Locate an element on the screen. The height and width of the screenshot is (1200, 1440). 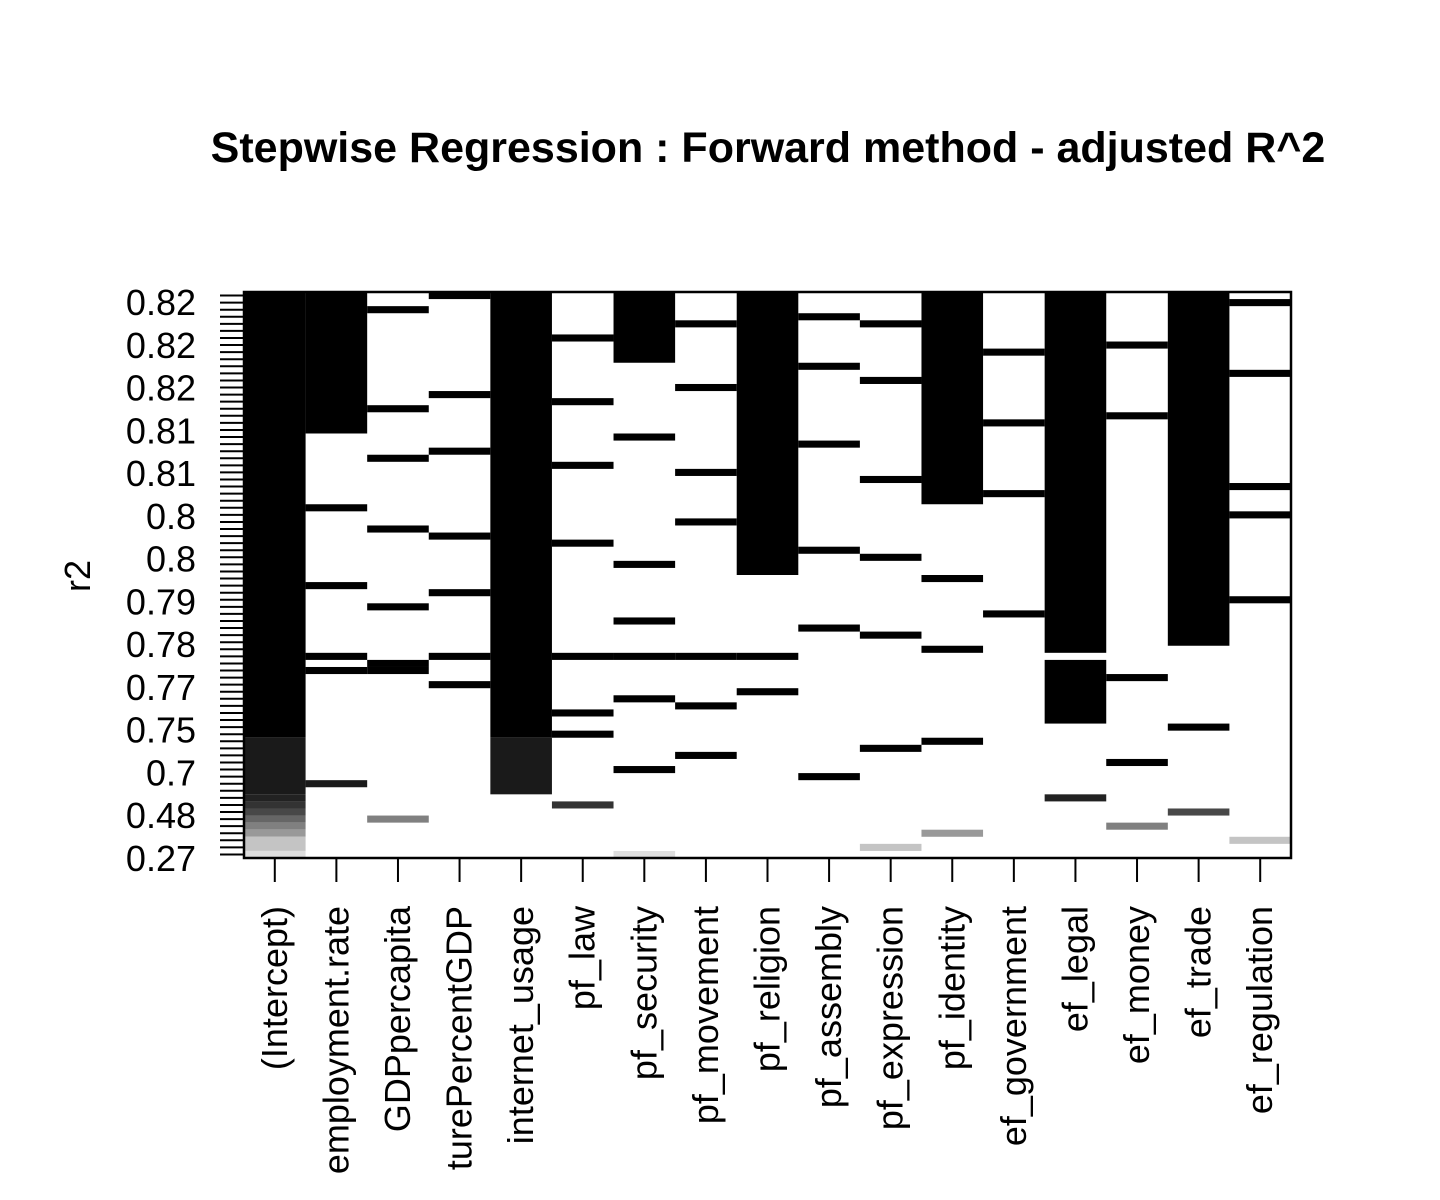
x-tick-label: ef_money is located at coordinates (1136, 985).